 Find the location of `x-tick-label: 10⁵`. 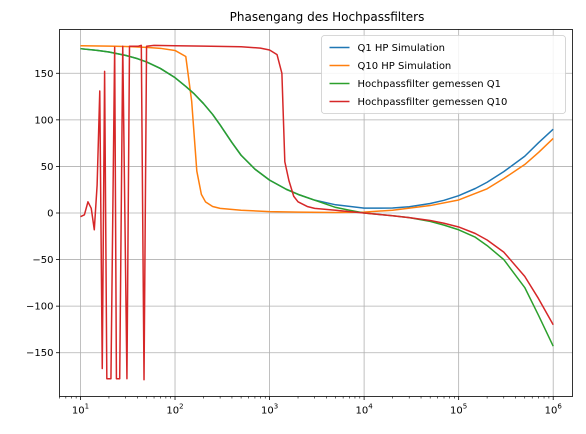

x-tick-label: 10⁵ is located at coordinates (458, 410).